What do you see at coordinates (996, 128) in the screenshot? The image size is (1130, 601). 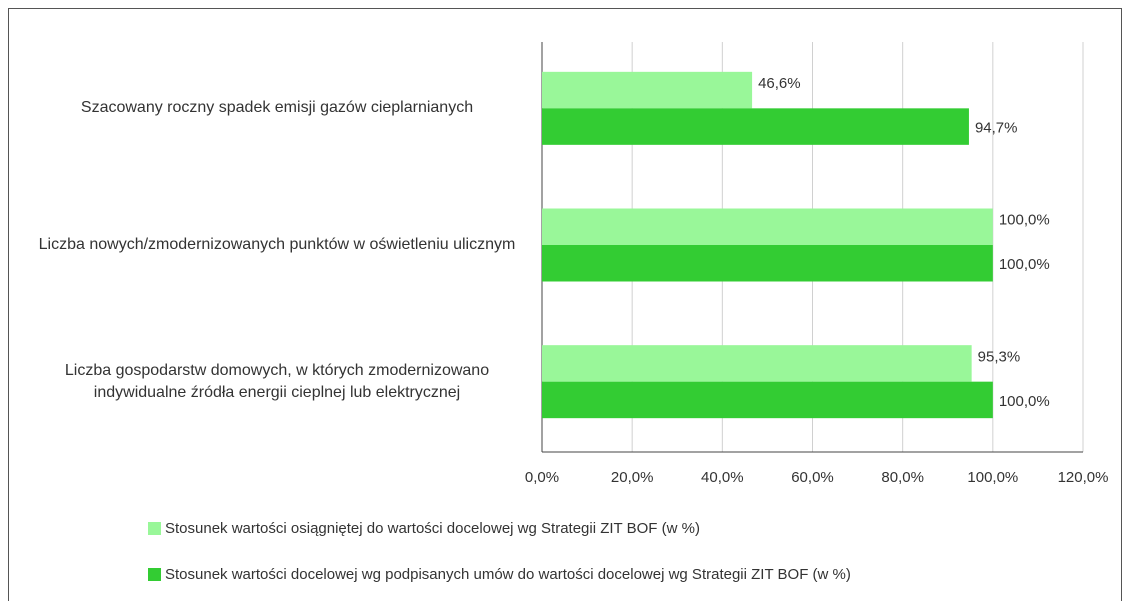 I see `value-label: 94,7%` at bounding box center [996, 128].